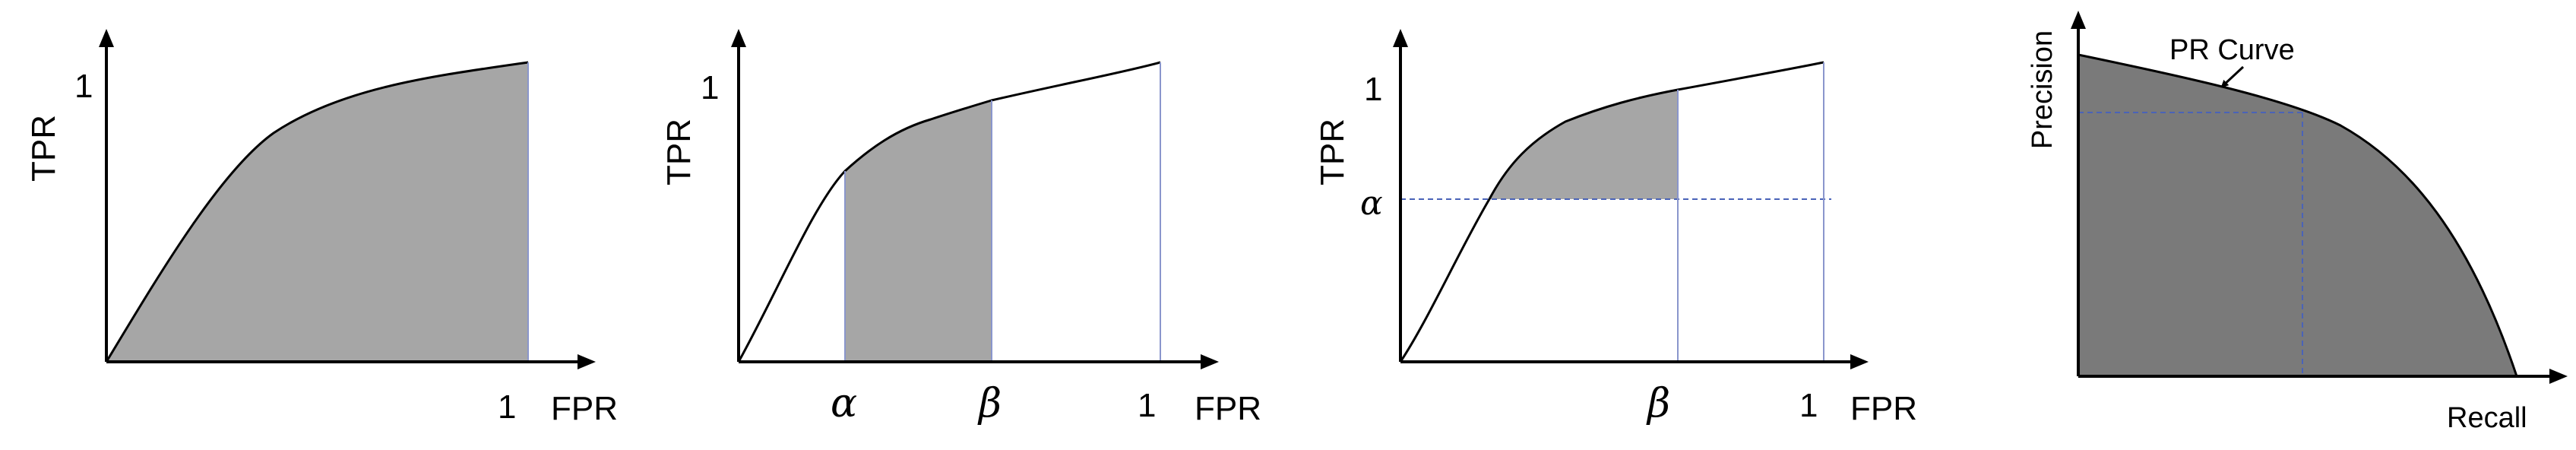  What do you see at coordinates (2232, 76) in the screenshot?
I see `pr-curve-pointer-arrow-icon` at bounding box center [2232, 76].